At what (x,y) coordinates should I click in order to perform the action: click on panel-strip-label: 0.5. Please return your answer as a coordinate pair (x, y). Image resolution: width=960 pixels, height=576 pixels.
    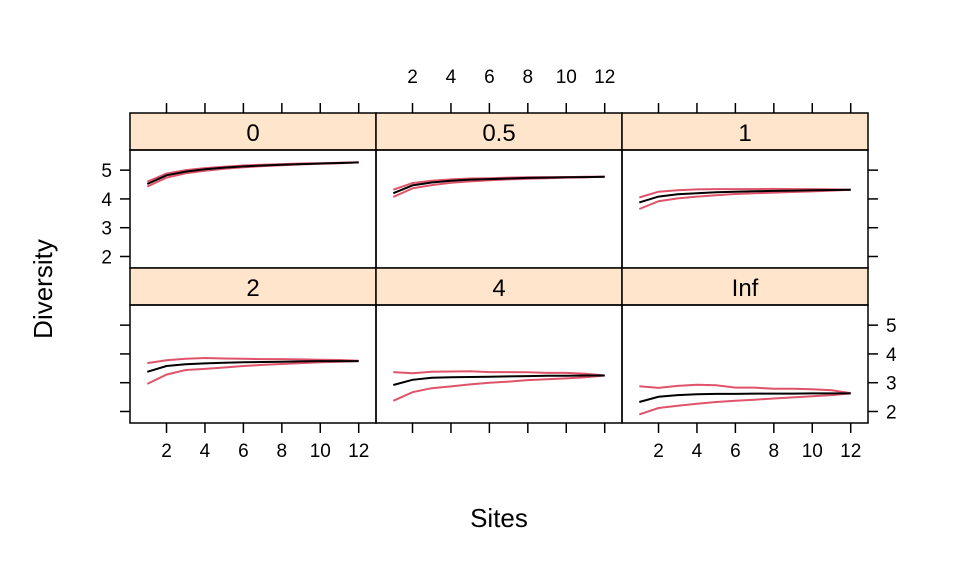
    Looking at the image, I should click on (498, 133).